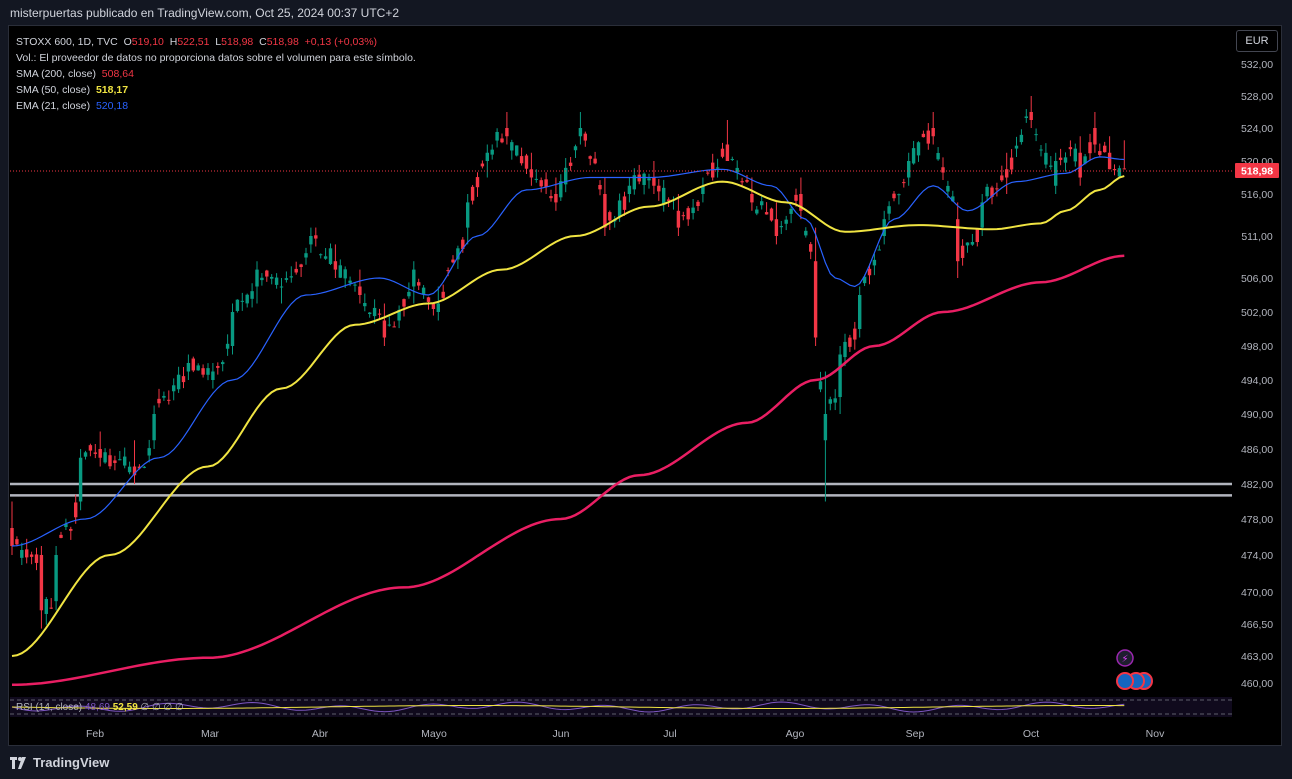 This screenshot has width=1292, height=779. What do you see at coordinates (1257, 313) in the screenshot?
I see `y-tick-label: 502,00` at bounding box center [1257, 313].